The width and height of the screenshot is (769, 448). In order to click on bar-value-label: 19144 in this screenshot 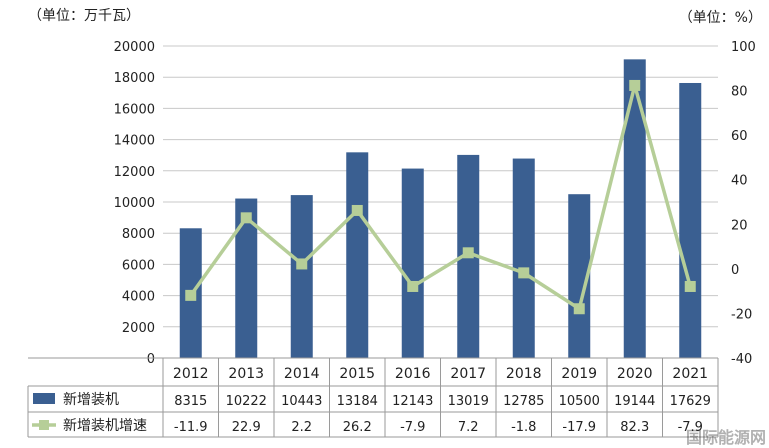, I will do `click(634, 401)`.